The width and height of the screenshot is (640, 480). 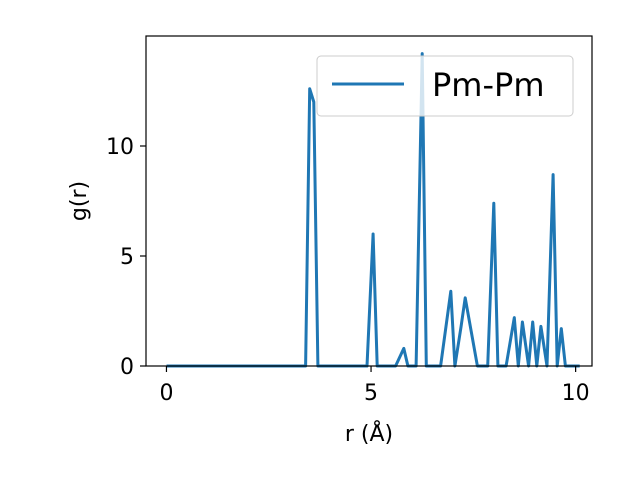 What do you see at coordinates (488, 85) in the screenshot?
I see `legend-label-pm-pm: Pm-Pm` at bounding box center [488, 85].